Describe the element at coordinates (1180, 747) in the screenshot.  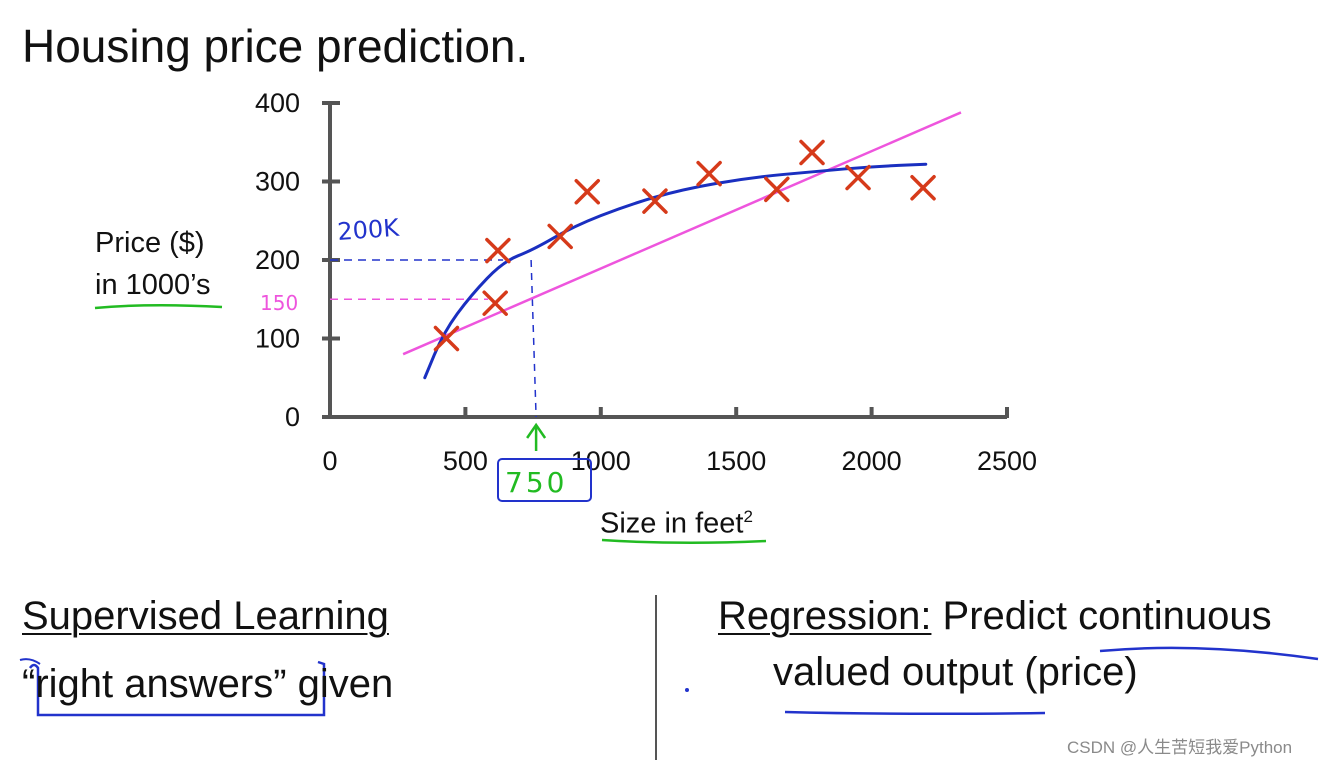
I see `watermark: CSDN @人生苦短我爱Python` at that location.